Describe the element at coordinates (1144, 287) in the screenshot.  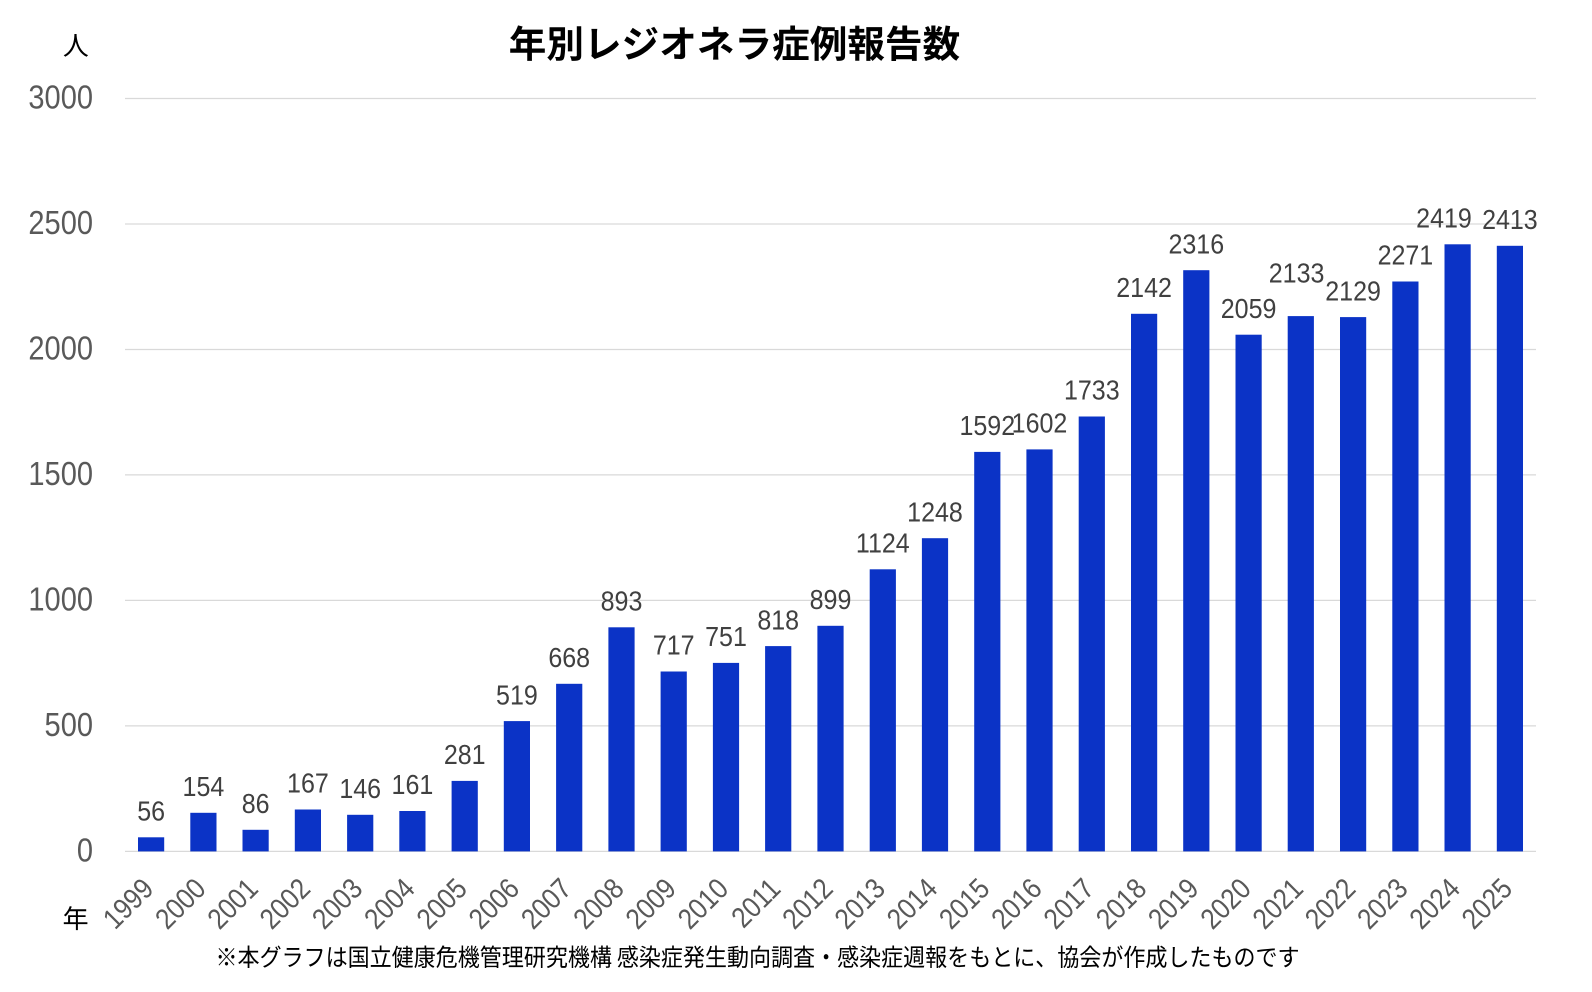
I see `svg-text: 2142` at that location.